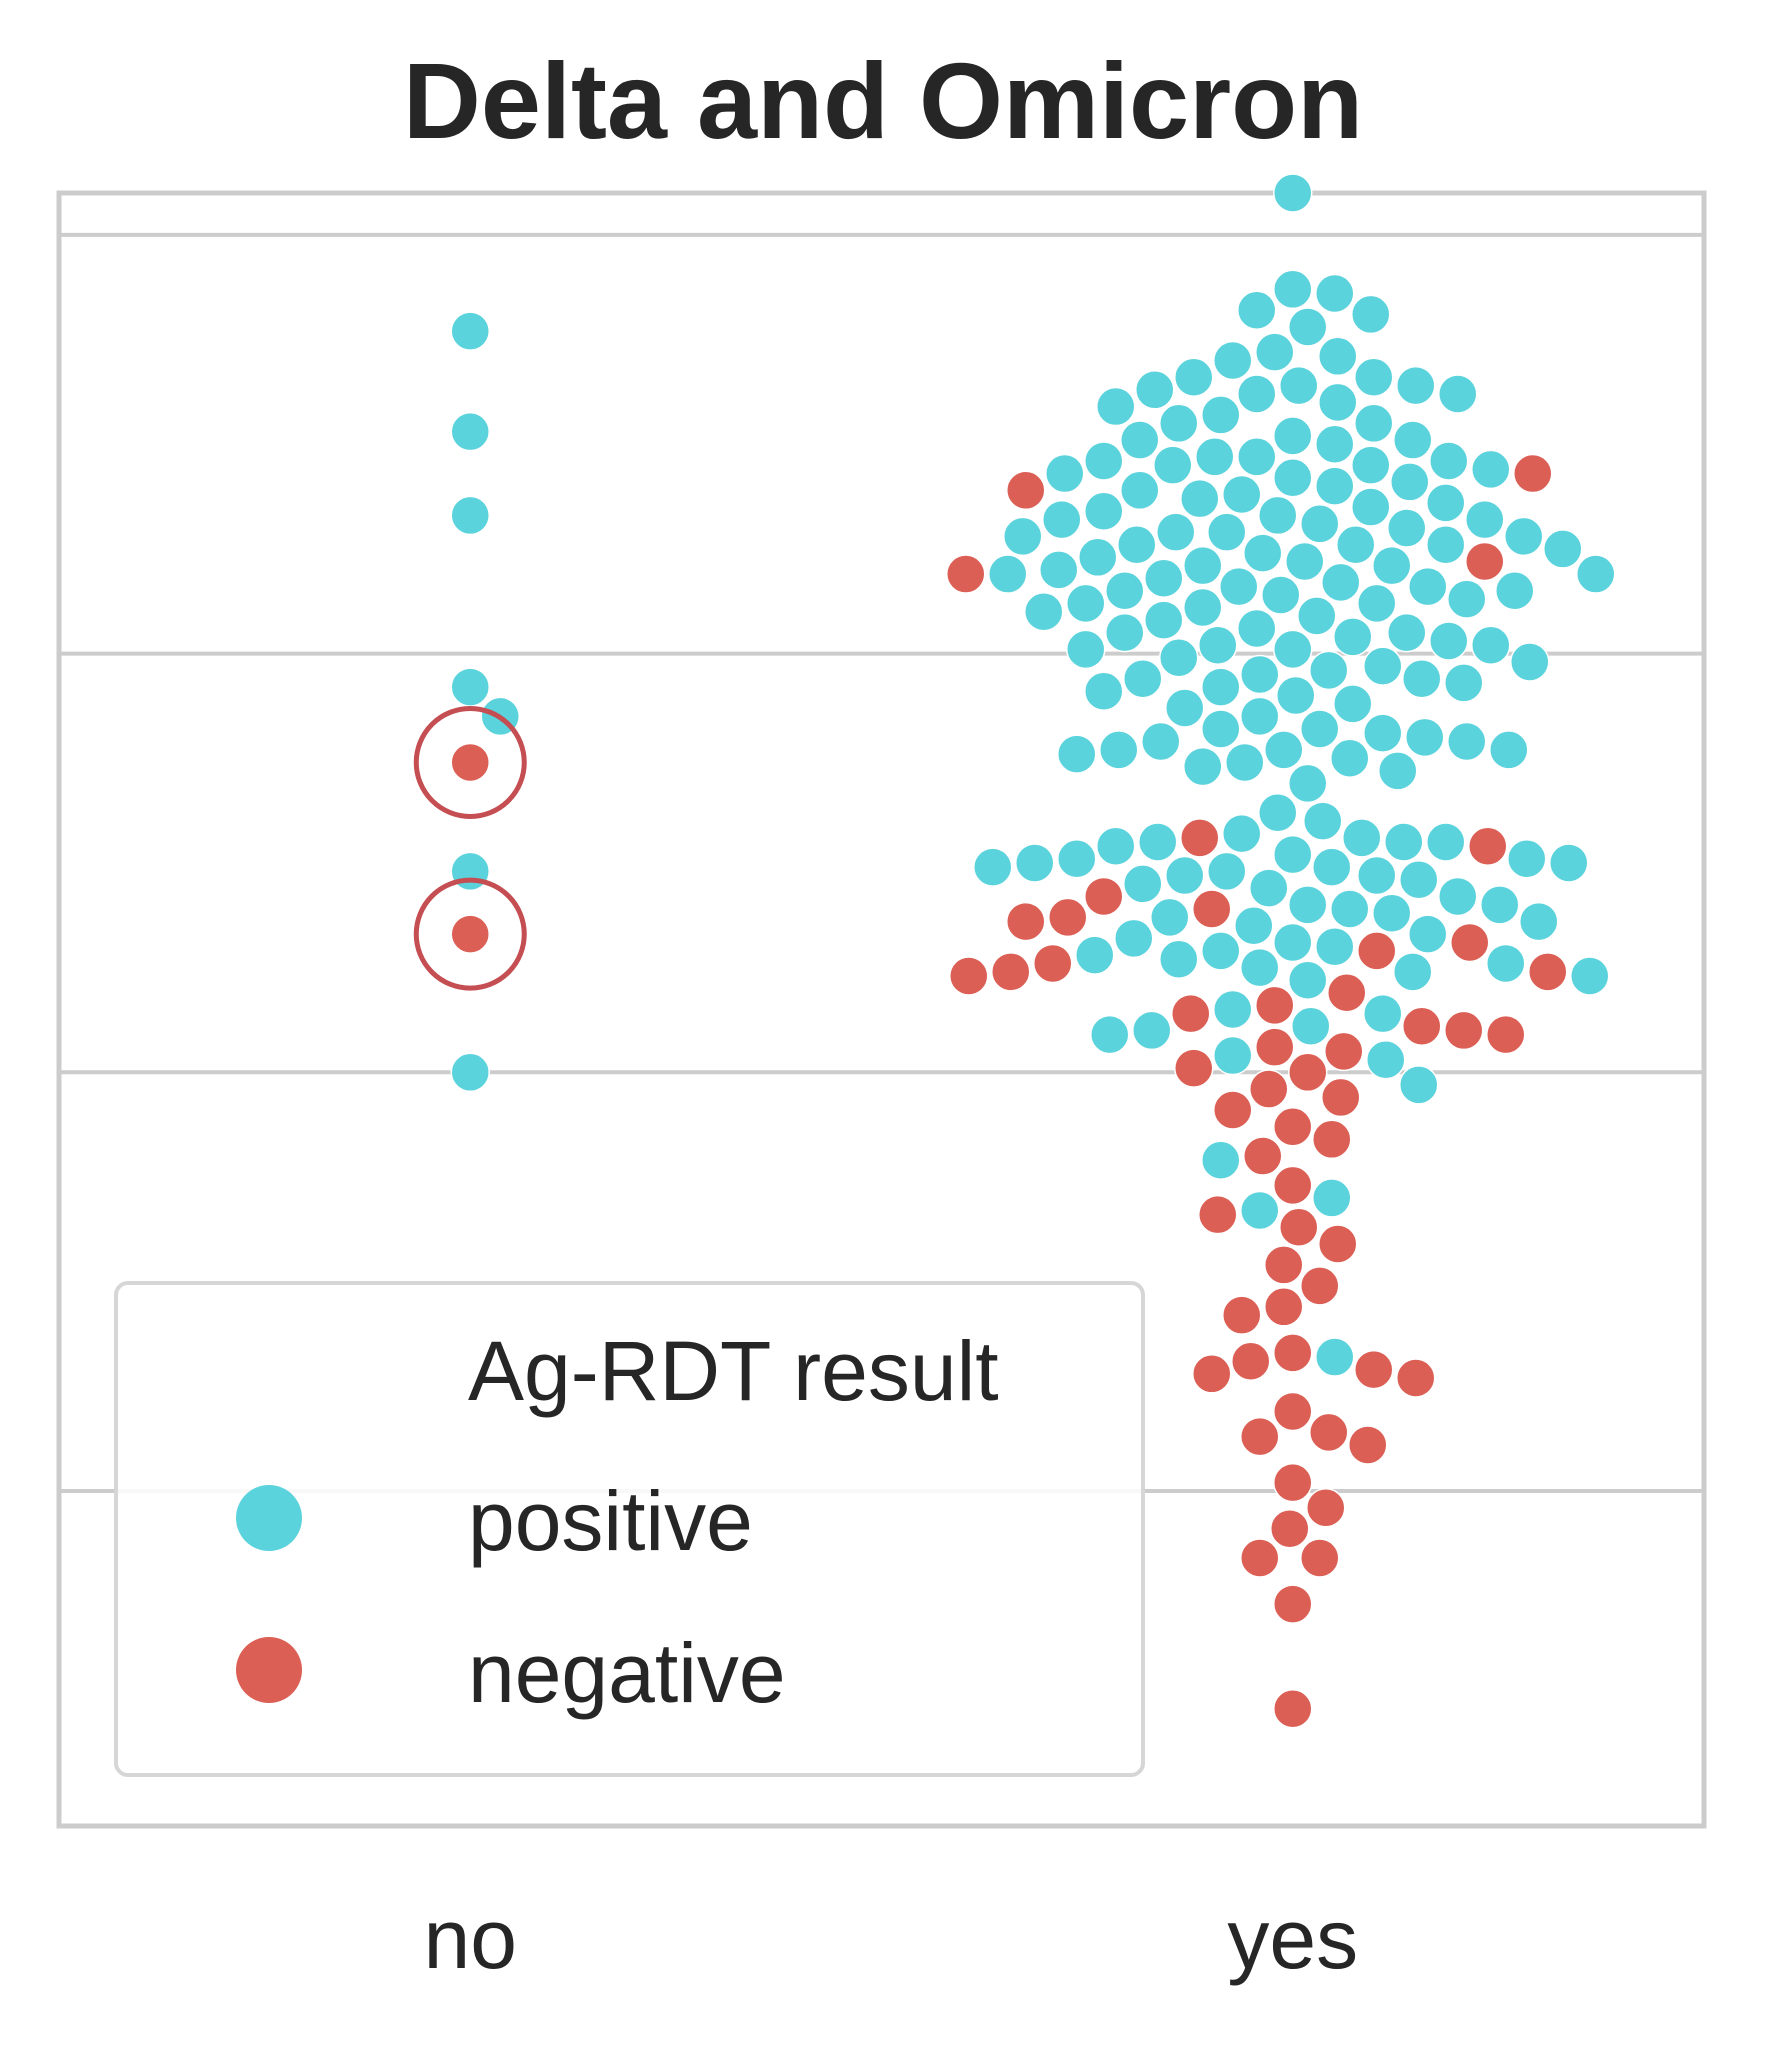 The image size is (1766, 2050). I want to click on legend-box, so click(629, 1529).